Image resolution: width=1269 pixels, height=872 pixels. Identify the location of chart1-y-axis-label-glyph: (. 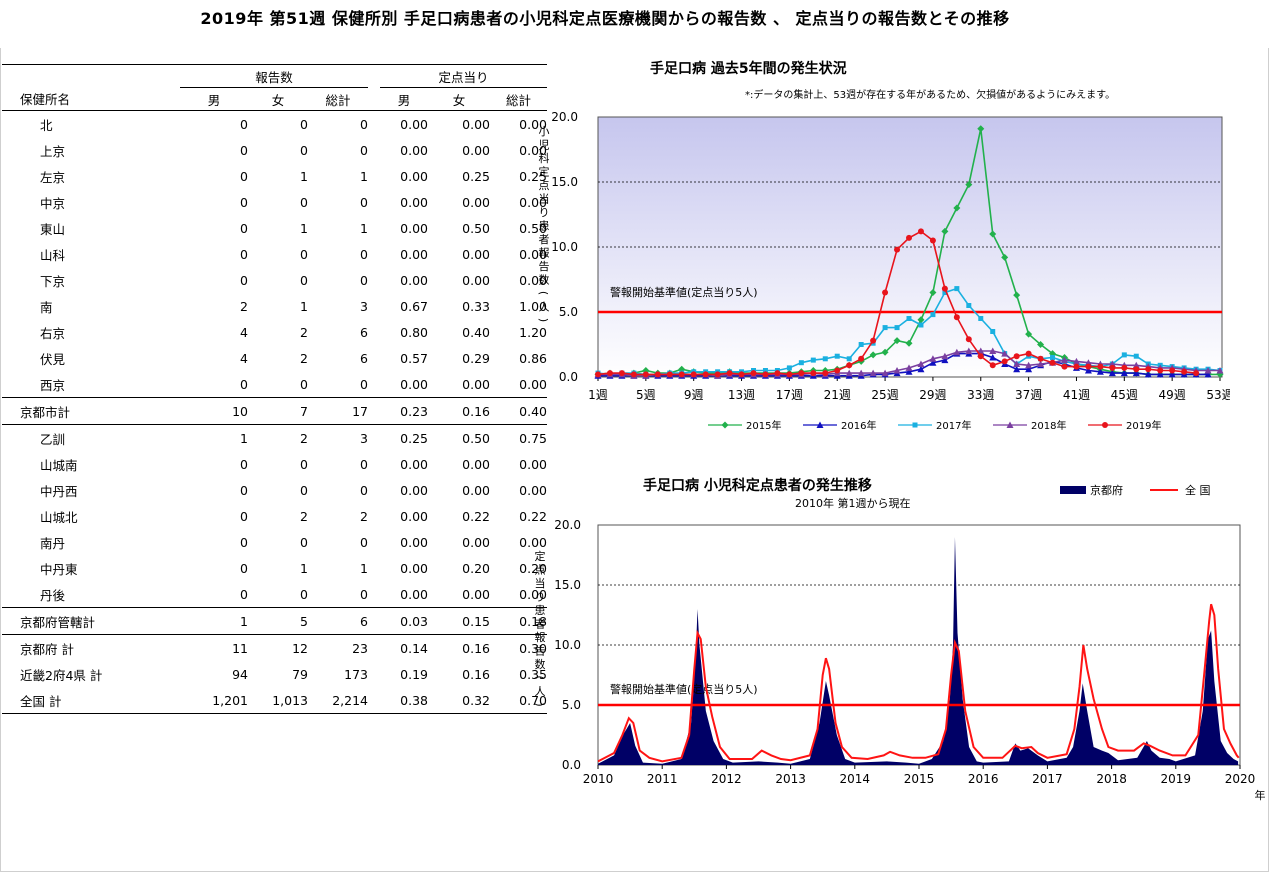
(543, 293).